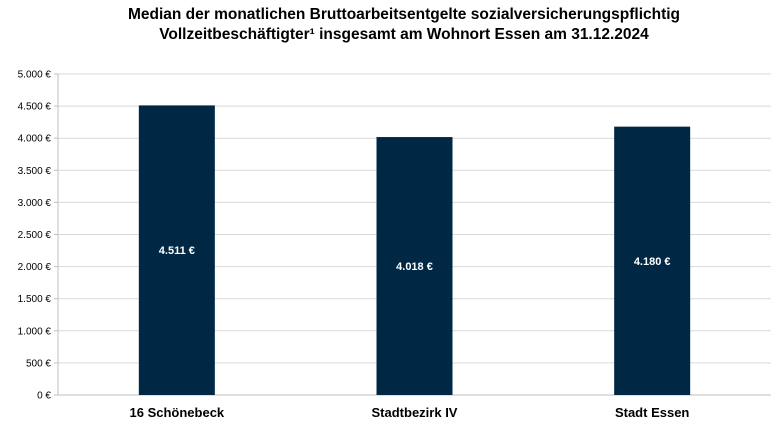 This screenshot has width=771, height=444. I want to click on x-category-label: 16 Schönebeck, so click(177, 412).